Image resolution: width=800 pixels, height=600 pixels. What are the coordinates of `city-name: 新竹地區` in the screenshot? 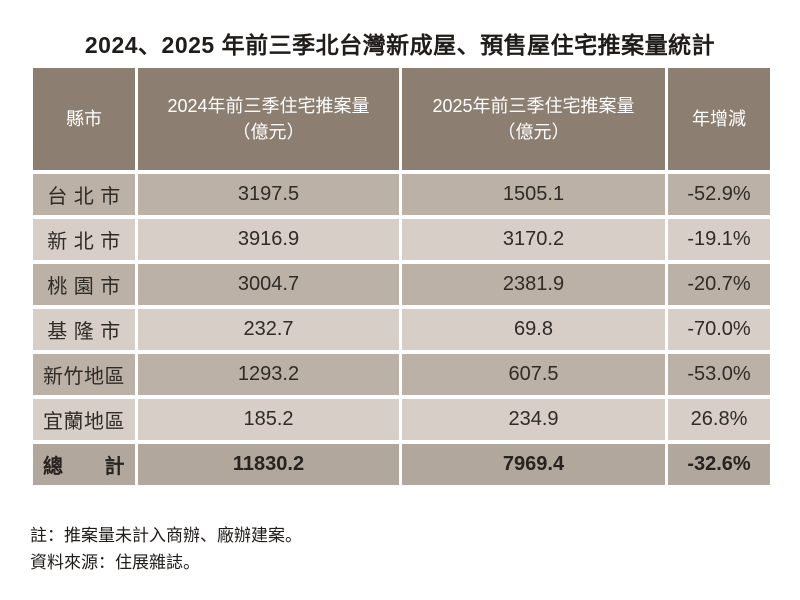 It's located at (84, 374).